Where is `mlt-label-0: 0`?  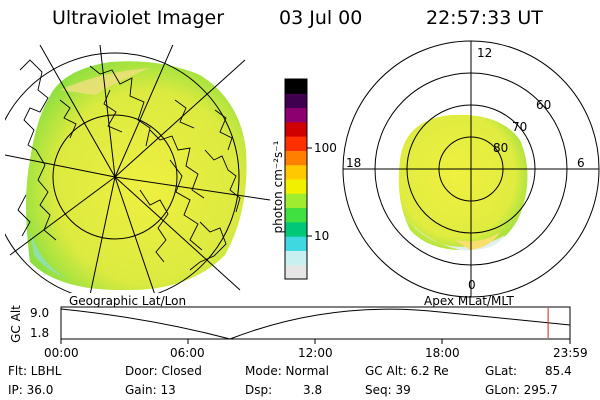 mlt-label-0: 0 is located at coordinates (472, 285).